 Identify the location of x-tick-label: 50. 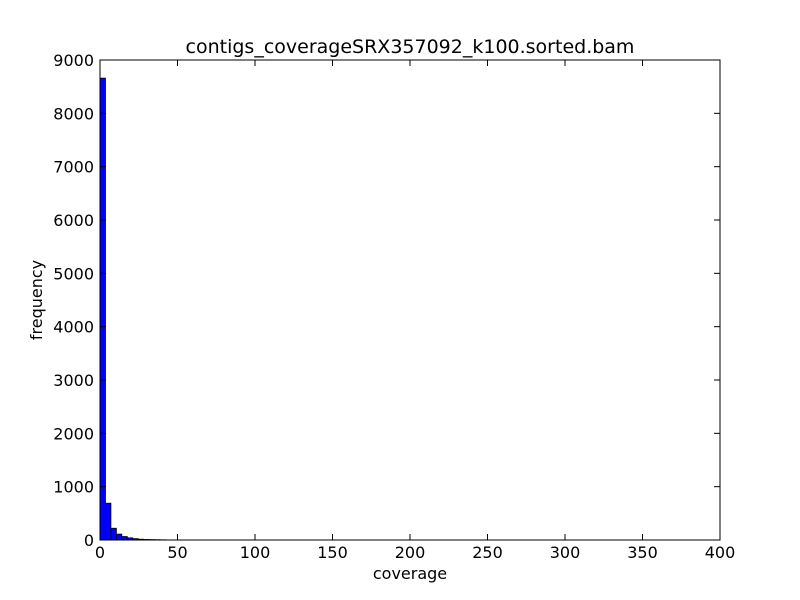
(177, 552).